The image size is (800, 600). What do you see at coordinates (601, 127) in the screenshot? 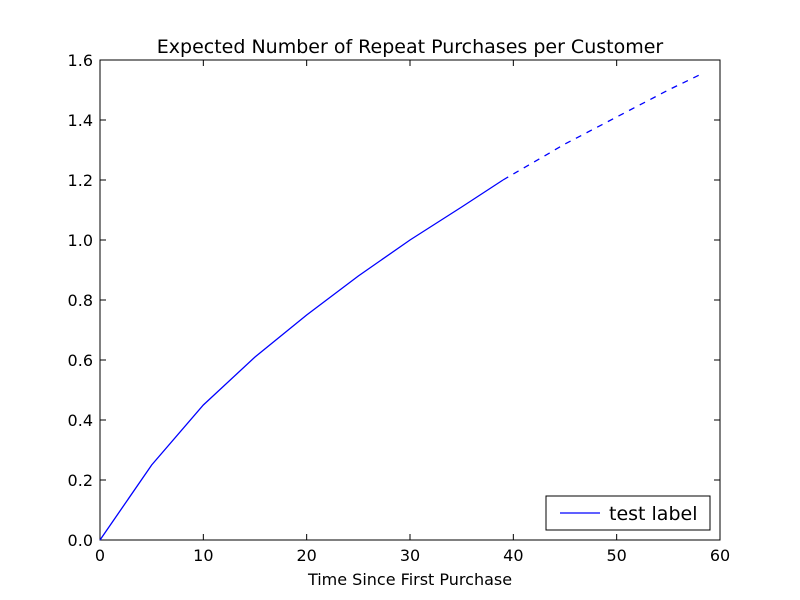
I see `series-line-dashed` at bounding box center [601, 127].